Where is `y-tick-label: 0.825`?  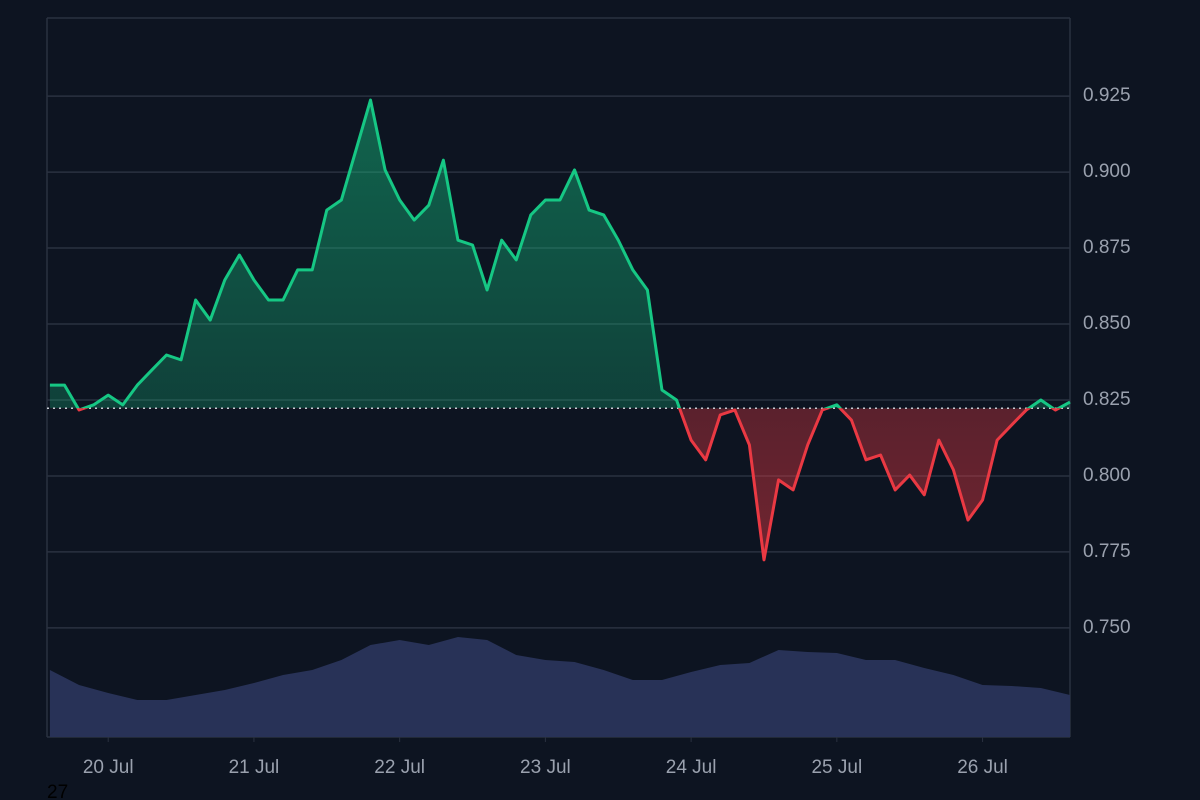
y-tick-label: 0.825 is located at coordinates (1107, 399).